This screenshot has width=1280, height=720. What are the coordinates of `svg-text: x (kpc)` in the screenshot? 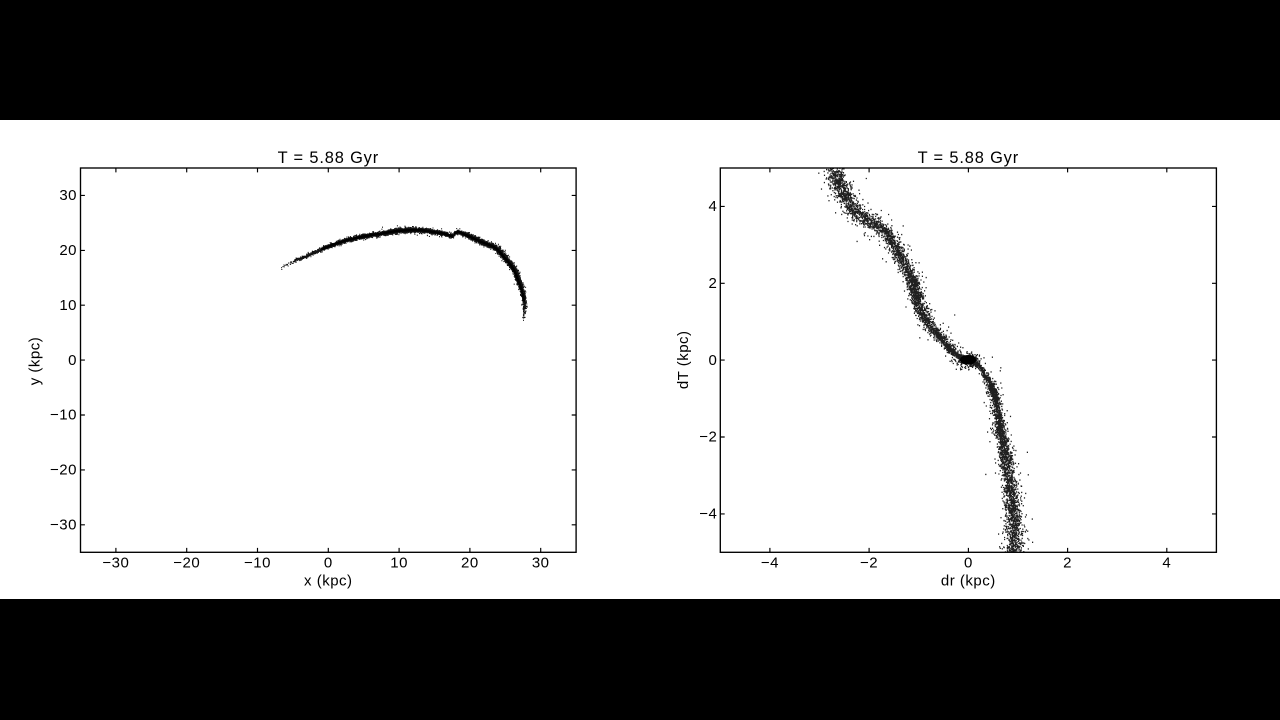 It's located at (328, 580).